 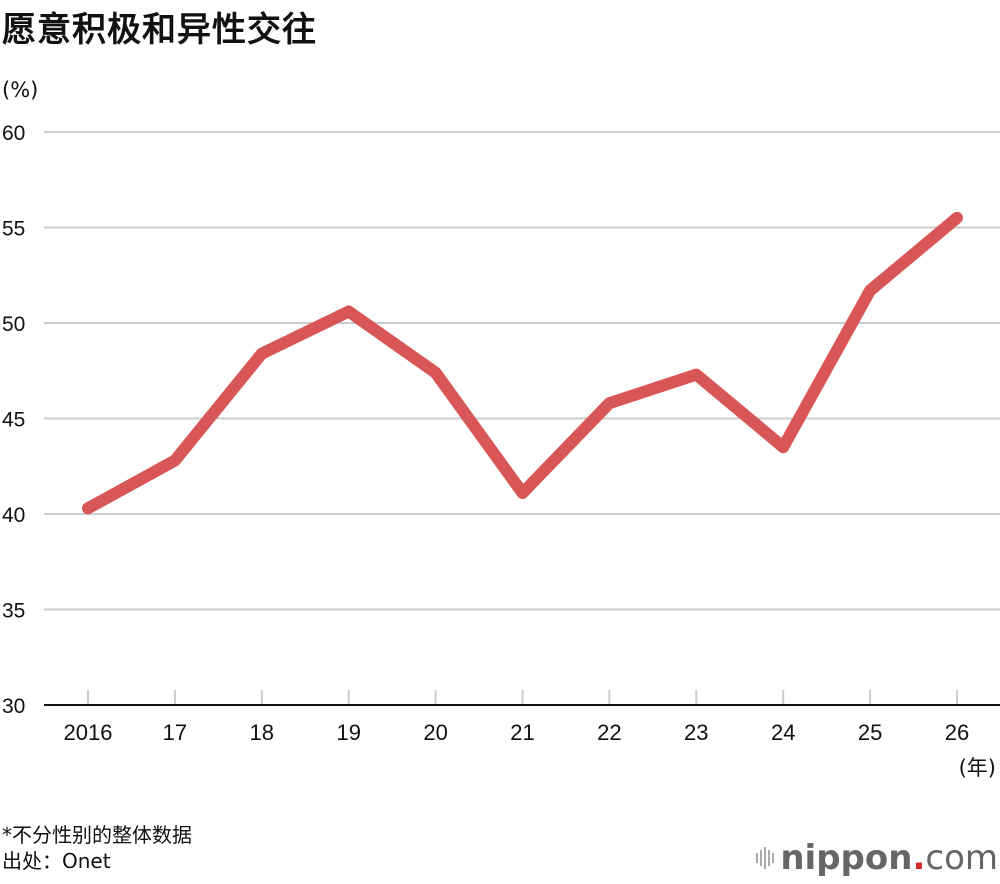 What do you see at coordinates (961, 858) in the screenshot?
I see `logo-tld: com` at bounding box center [961, 858].